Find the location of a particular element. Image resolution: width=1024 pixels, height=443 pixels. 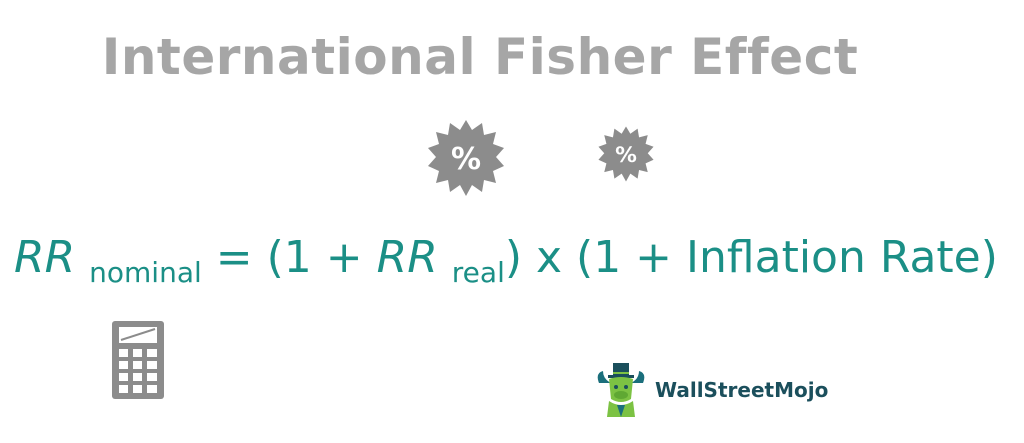

formula-var-rr-real: RR is located at coordinates (407, 257).